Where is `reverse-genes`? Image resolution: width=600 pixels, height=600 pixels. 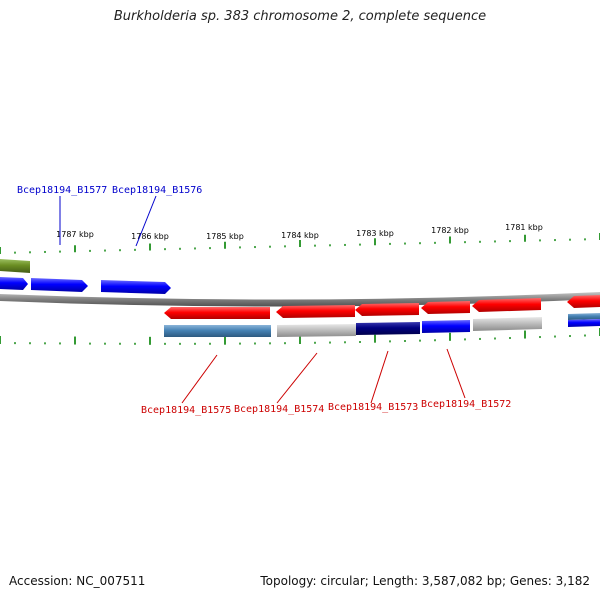
reverse-genes is located at coordinates (382, 307).